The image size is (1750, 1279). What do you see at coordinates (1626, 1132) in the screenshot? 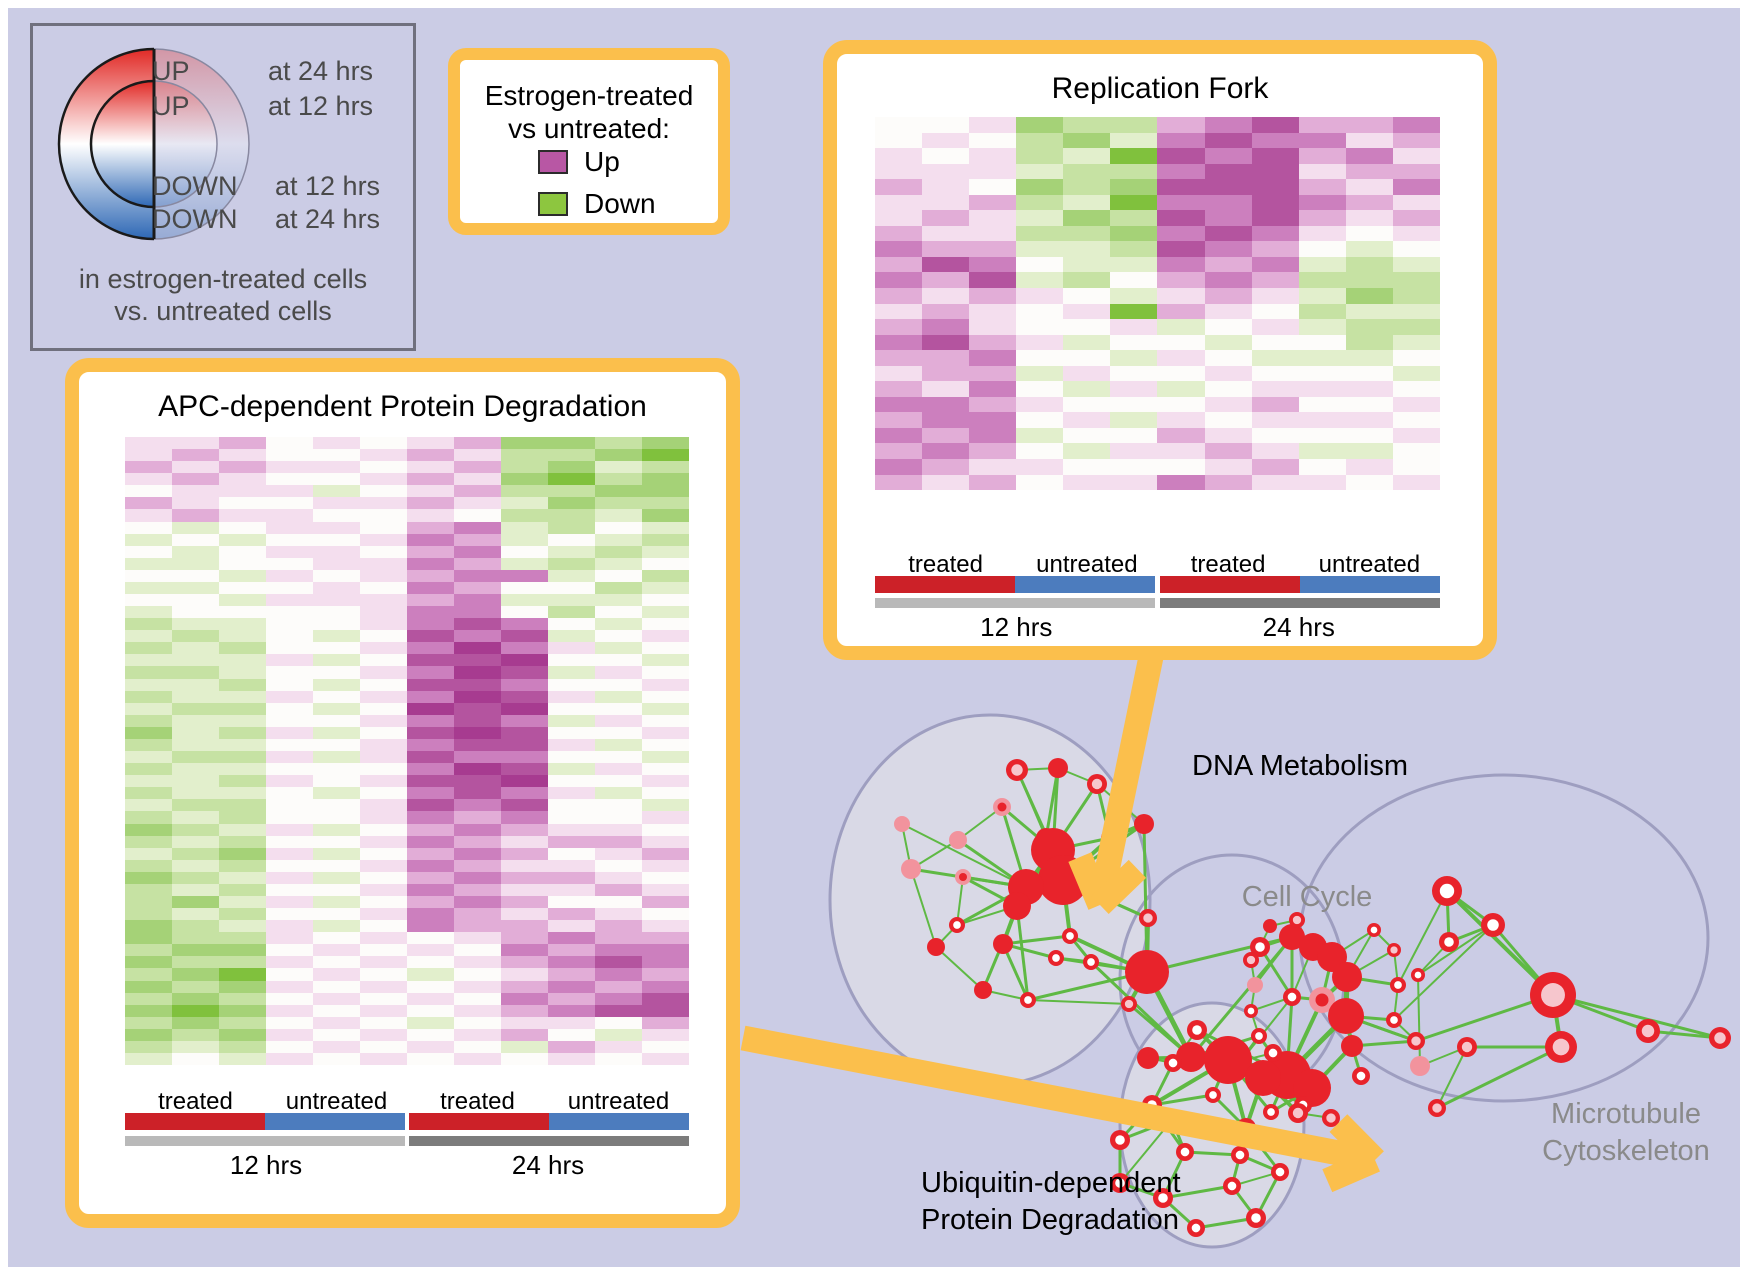
I see `microtubule-cytoskeleton-label: Microtubule Cytoskeleton` at bounding box center [1626, 1132].